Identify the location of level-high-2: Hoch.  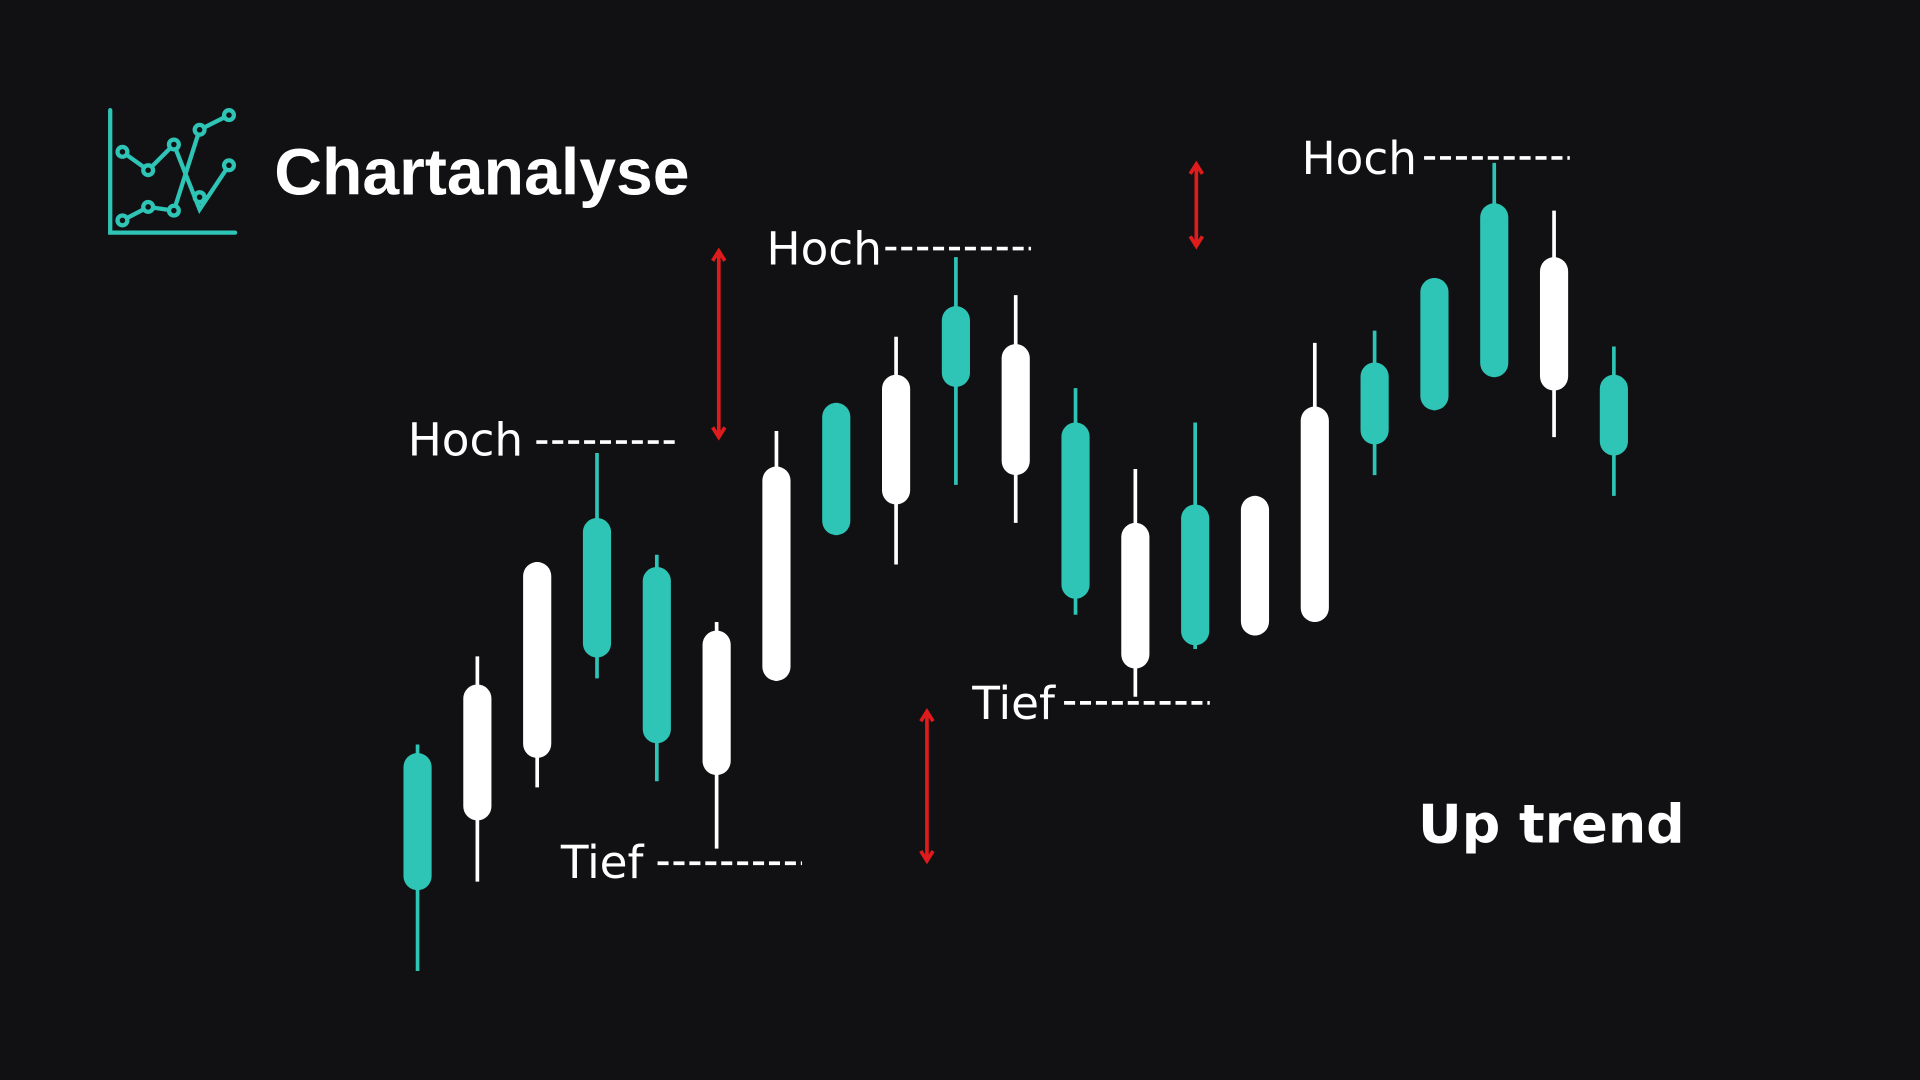
(899, 248).